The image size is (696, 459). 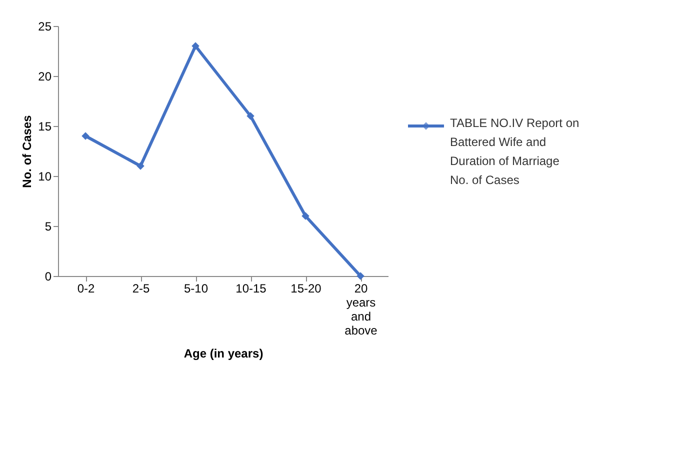 I want to click on y-tick-label: 10, so click(x=45, y=177).